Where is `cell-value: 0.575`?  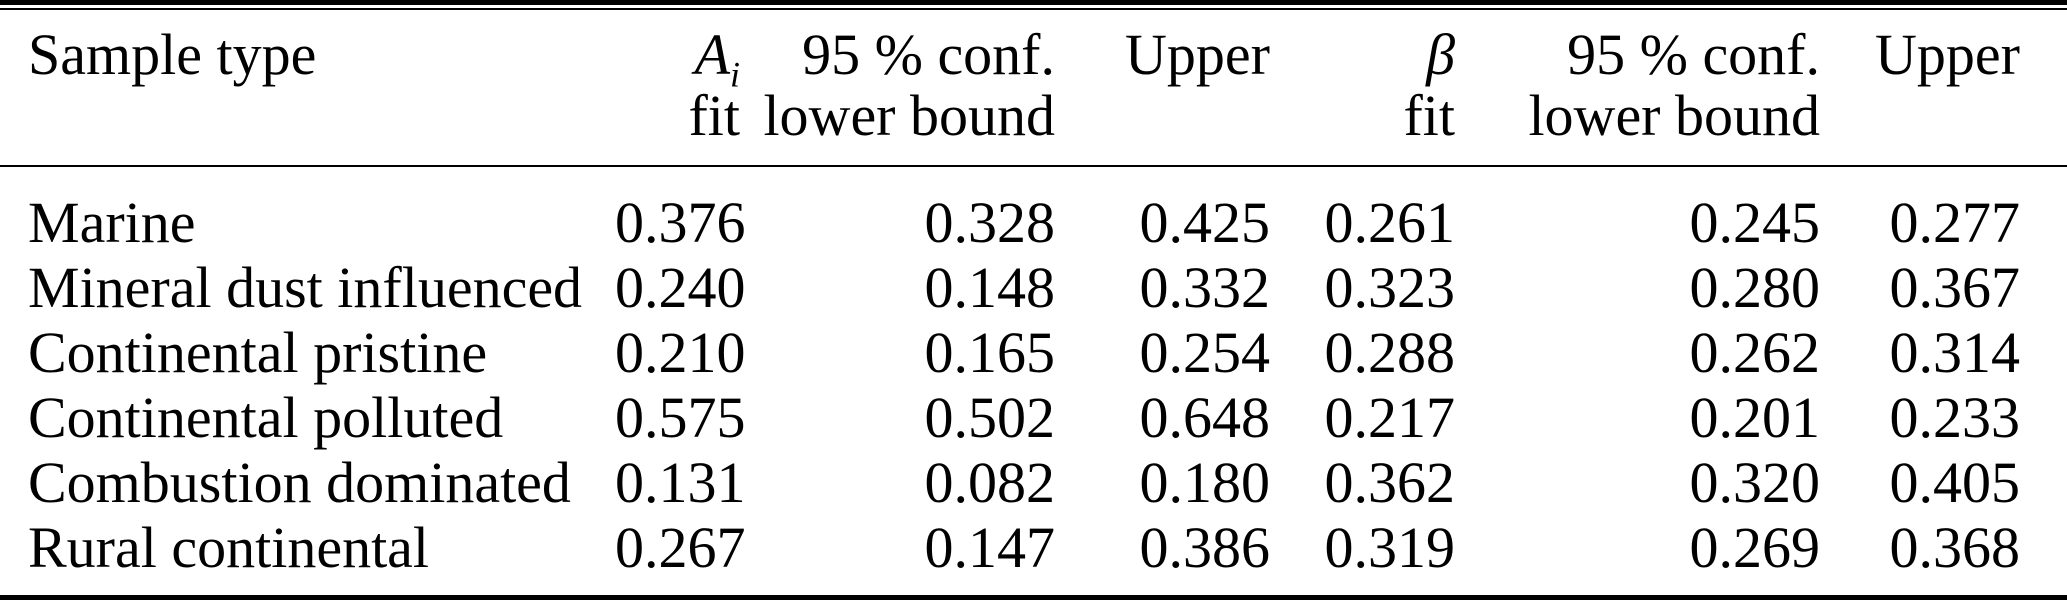 cell-value: 0.575 is located at coordinates (680, 417).